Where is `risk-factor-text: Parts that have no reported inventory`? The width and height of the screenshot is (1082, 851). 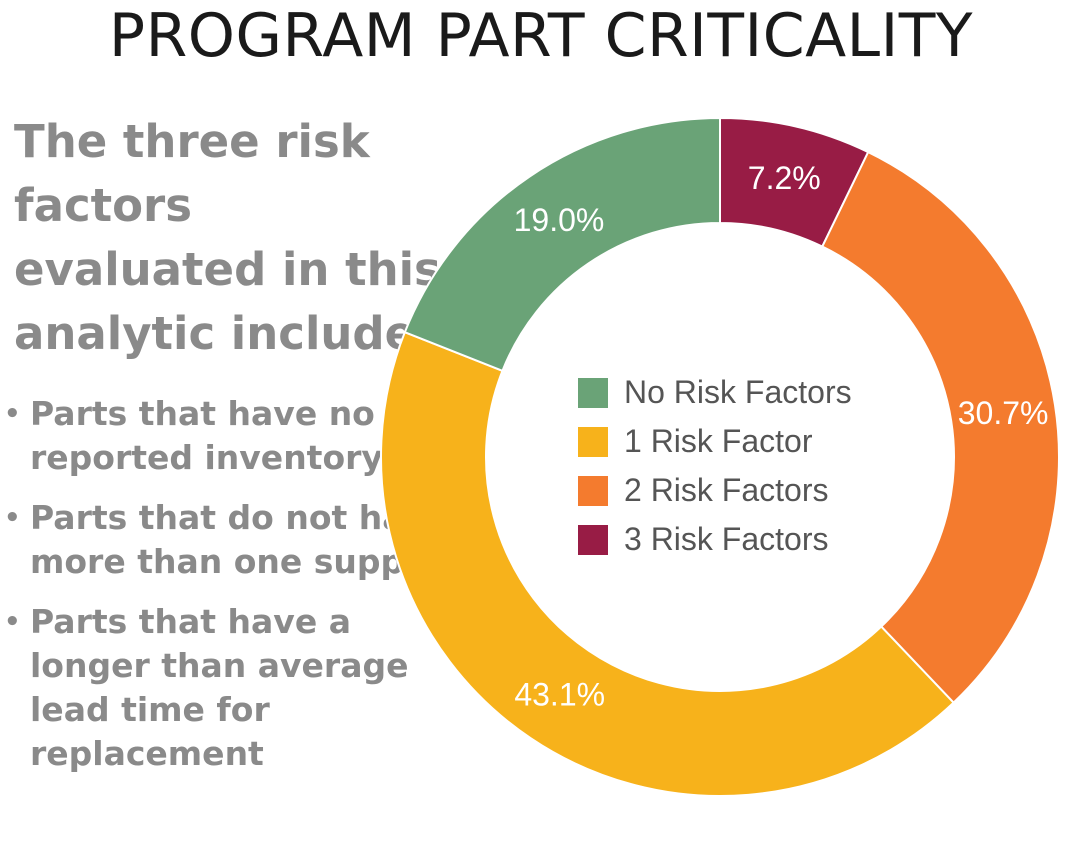 risk-factor-text: Parts that have no reported inventory is located at coordinates (206, 435).